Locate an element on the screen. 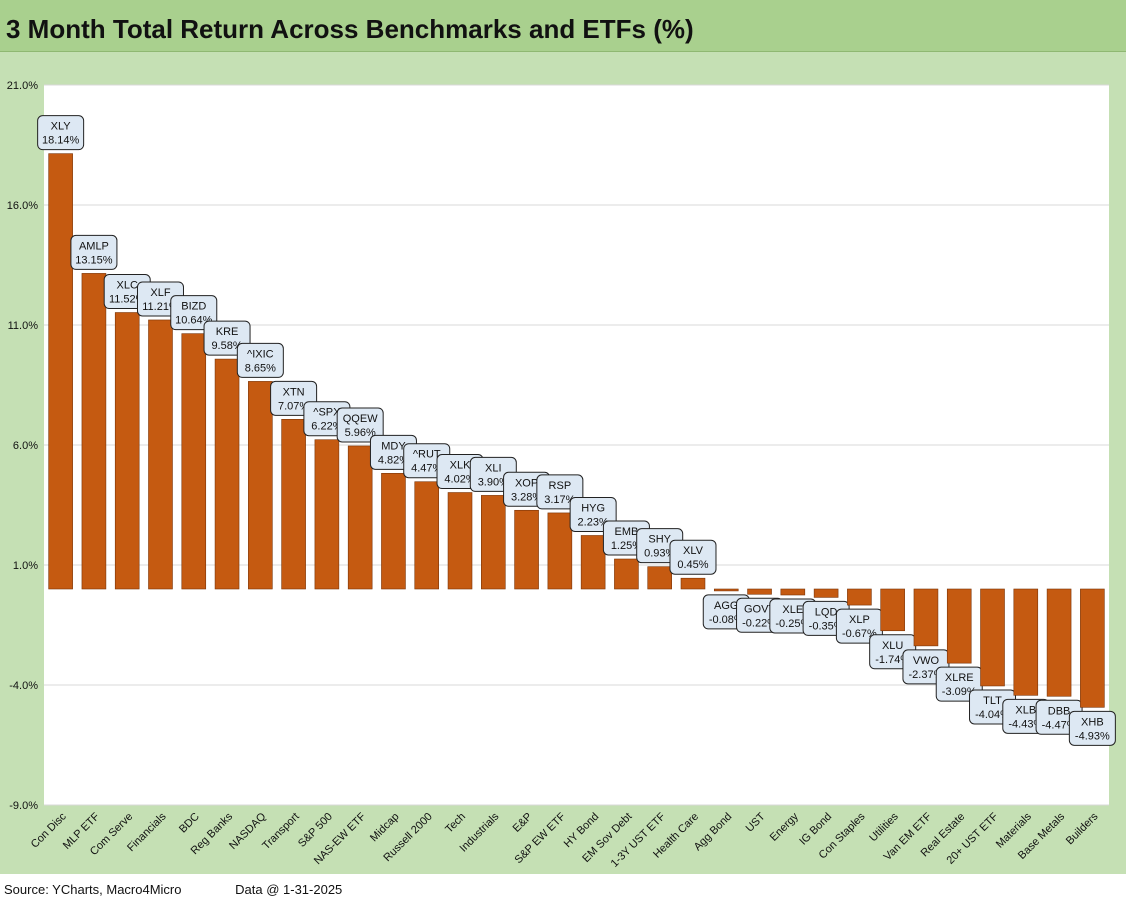  data-label-ticker: ^RUT is located at coordinates (427, 455).